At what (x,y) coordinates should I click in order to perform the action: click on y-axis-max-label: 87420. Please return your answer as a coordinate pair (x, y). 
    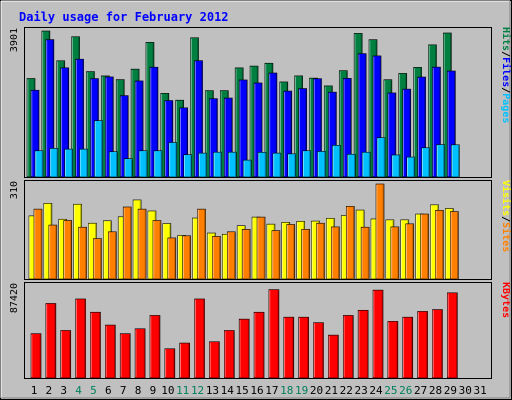
    Looking at the image, I should click on (14, 298).